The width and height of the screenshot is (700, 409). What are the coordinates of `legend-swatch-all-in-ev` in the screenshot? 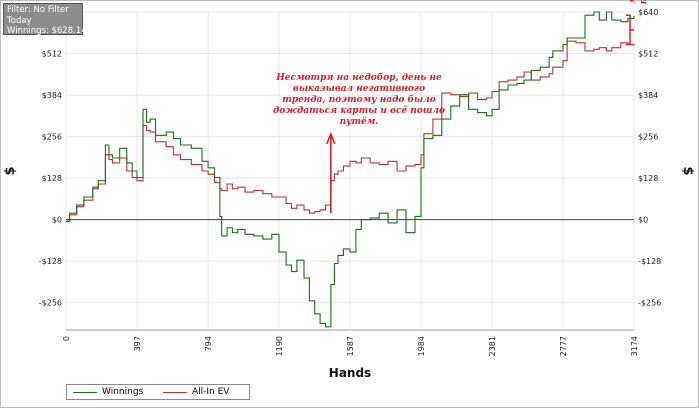 It's located at (175, 392).